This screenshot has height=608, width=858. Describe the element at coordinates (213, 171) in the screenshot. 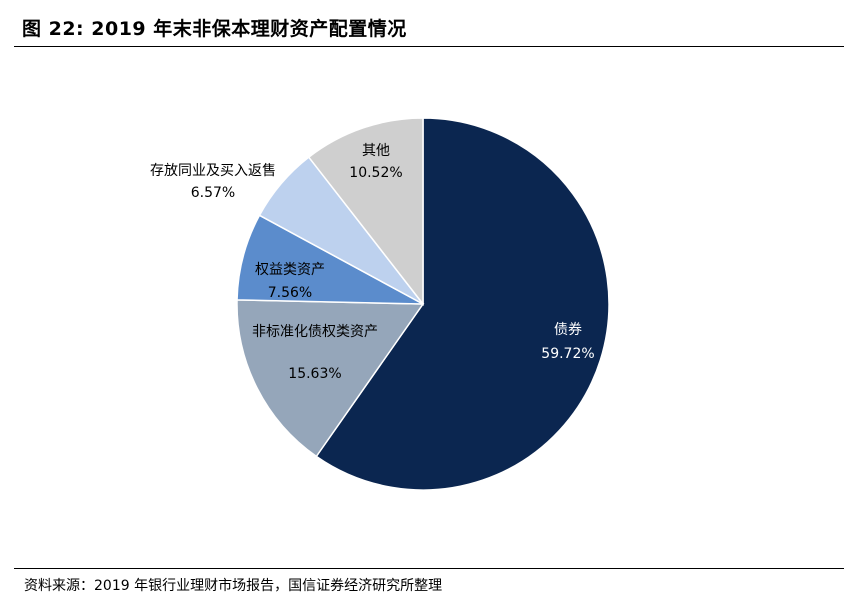

I see `slice-label-存放同业及买入返售-name: 存放同业及买入返售` at that location.